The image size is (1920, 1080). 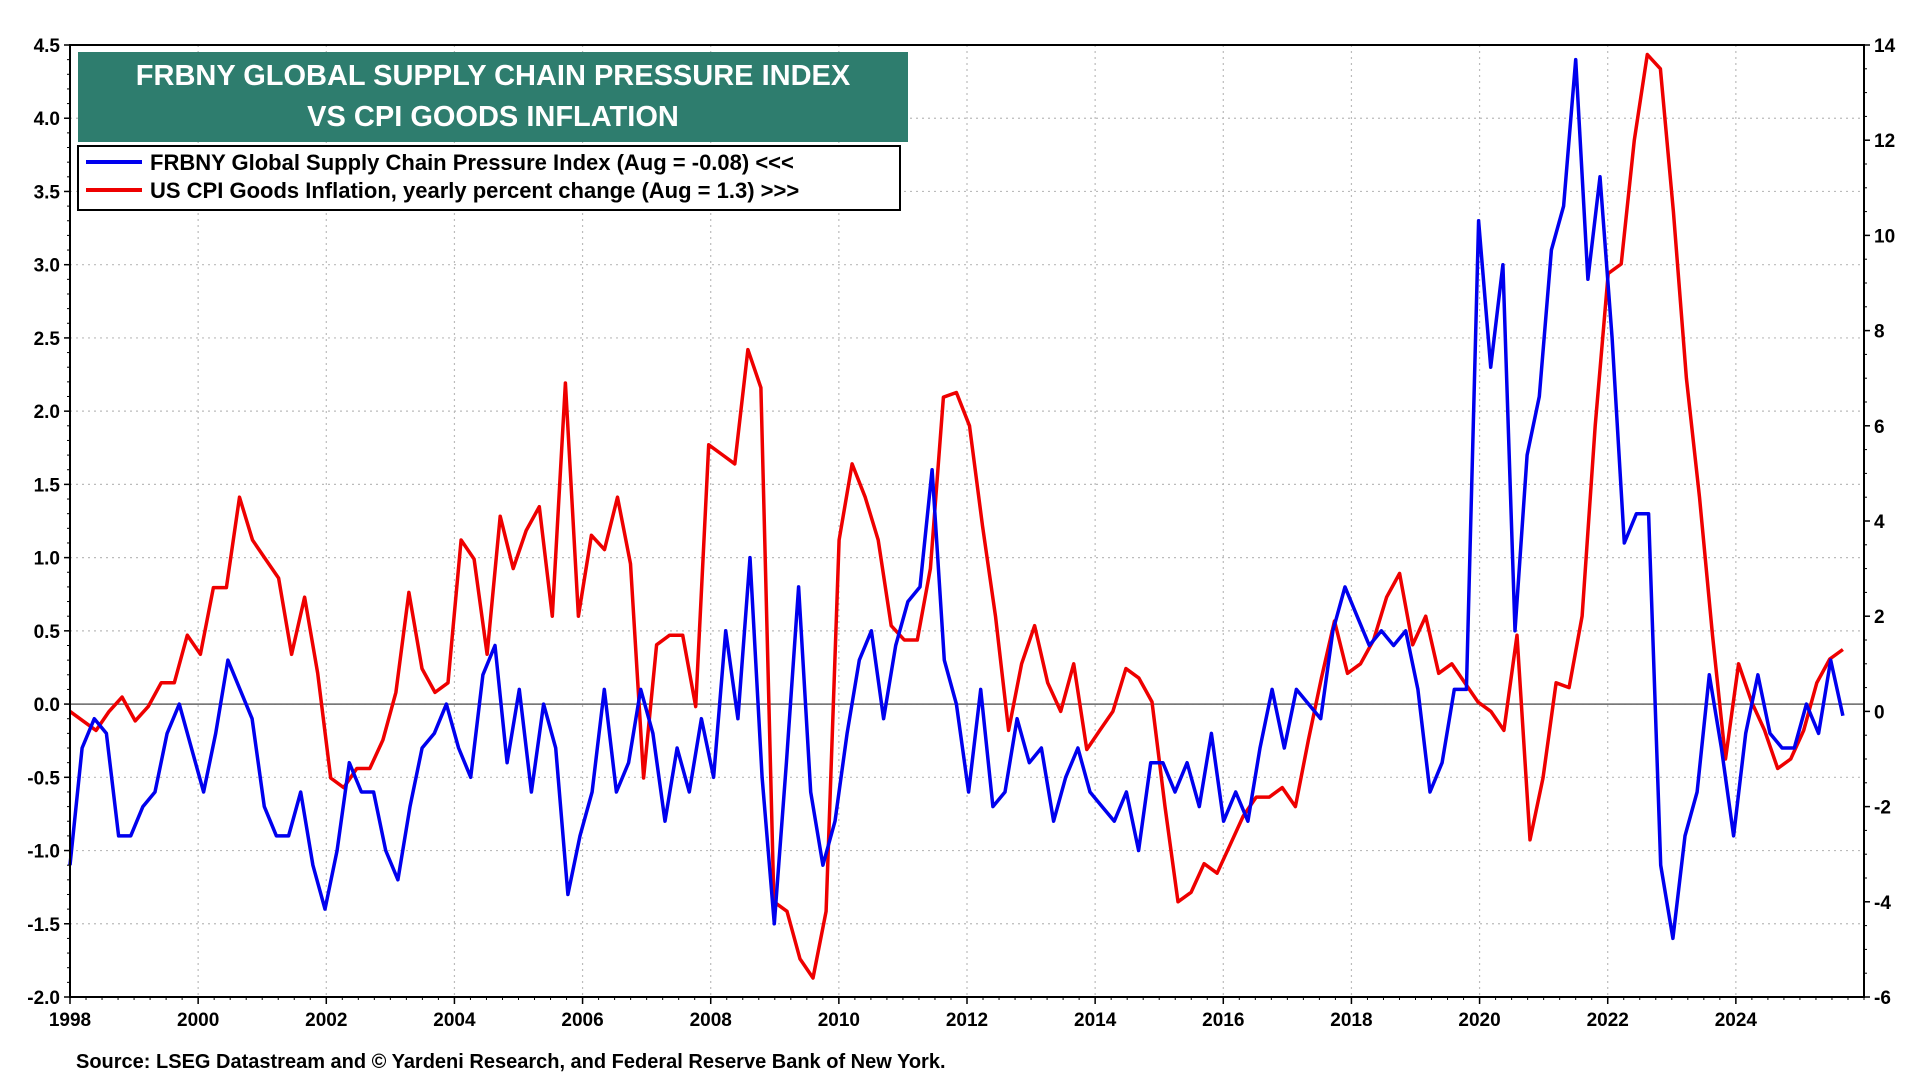 What do you see at coordinates (1884, 141) in the screenshot?
I see `right-tick-label: 12` at bounding box center [1884, 141].